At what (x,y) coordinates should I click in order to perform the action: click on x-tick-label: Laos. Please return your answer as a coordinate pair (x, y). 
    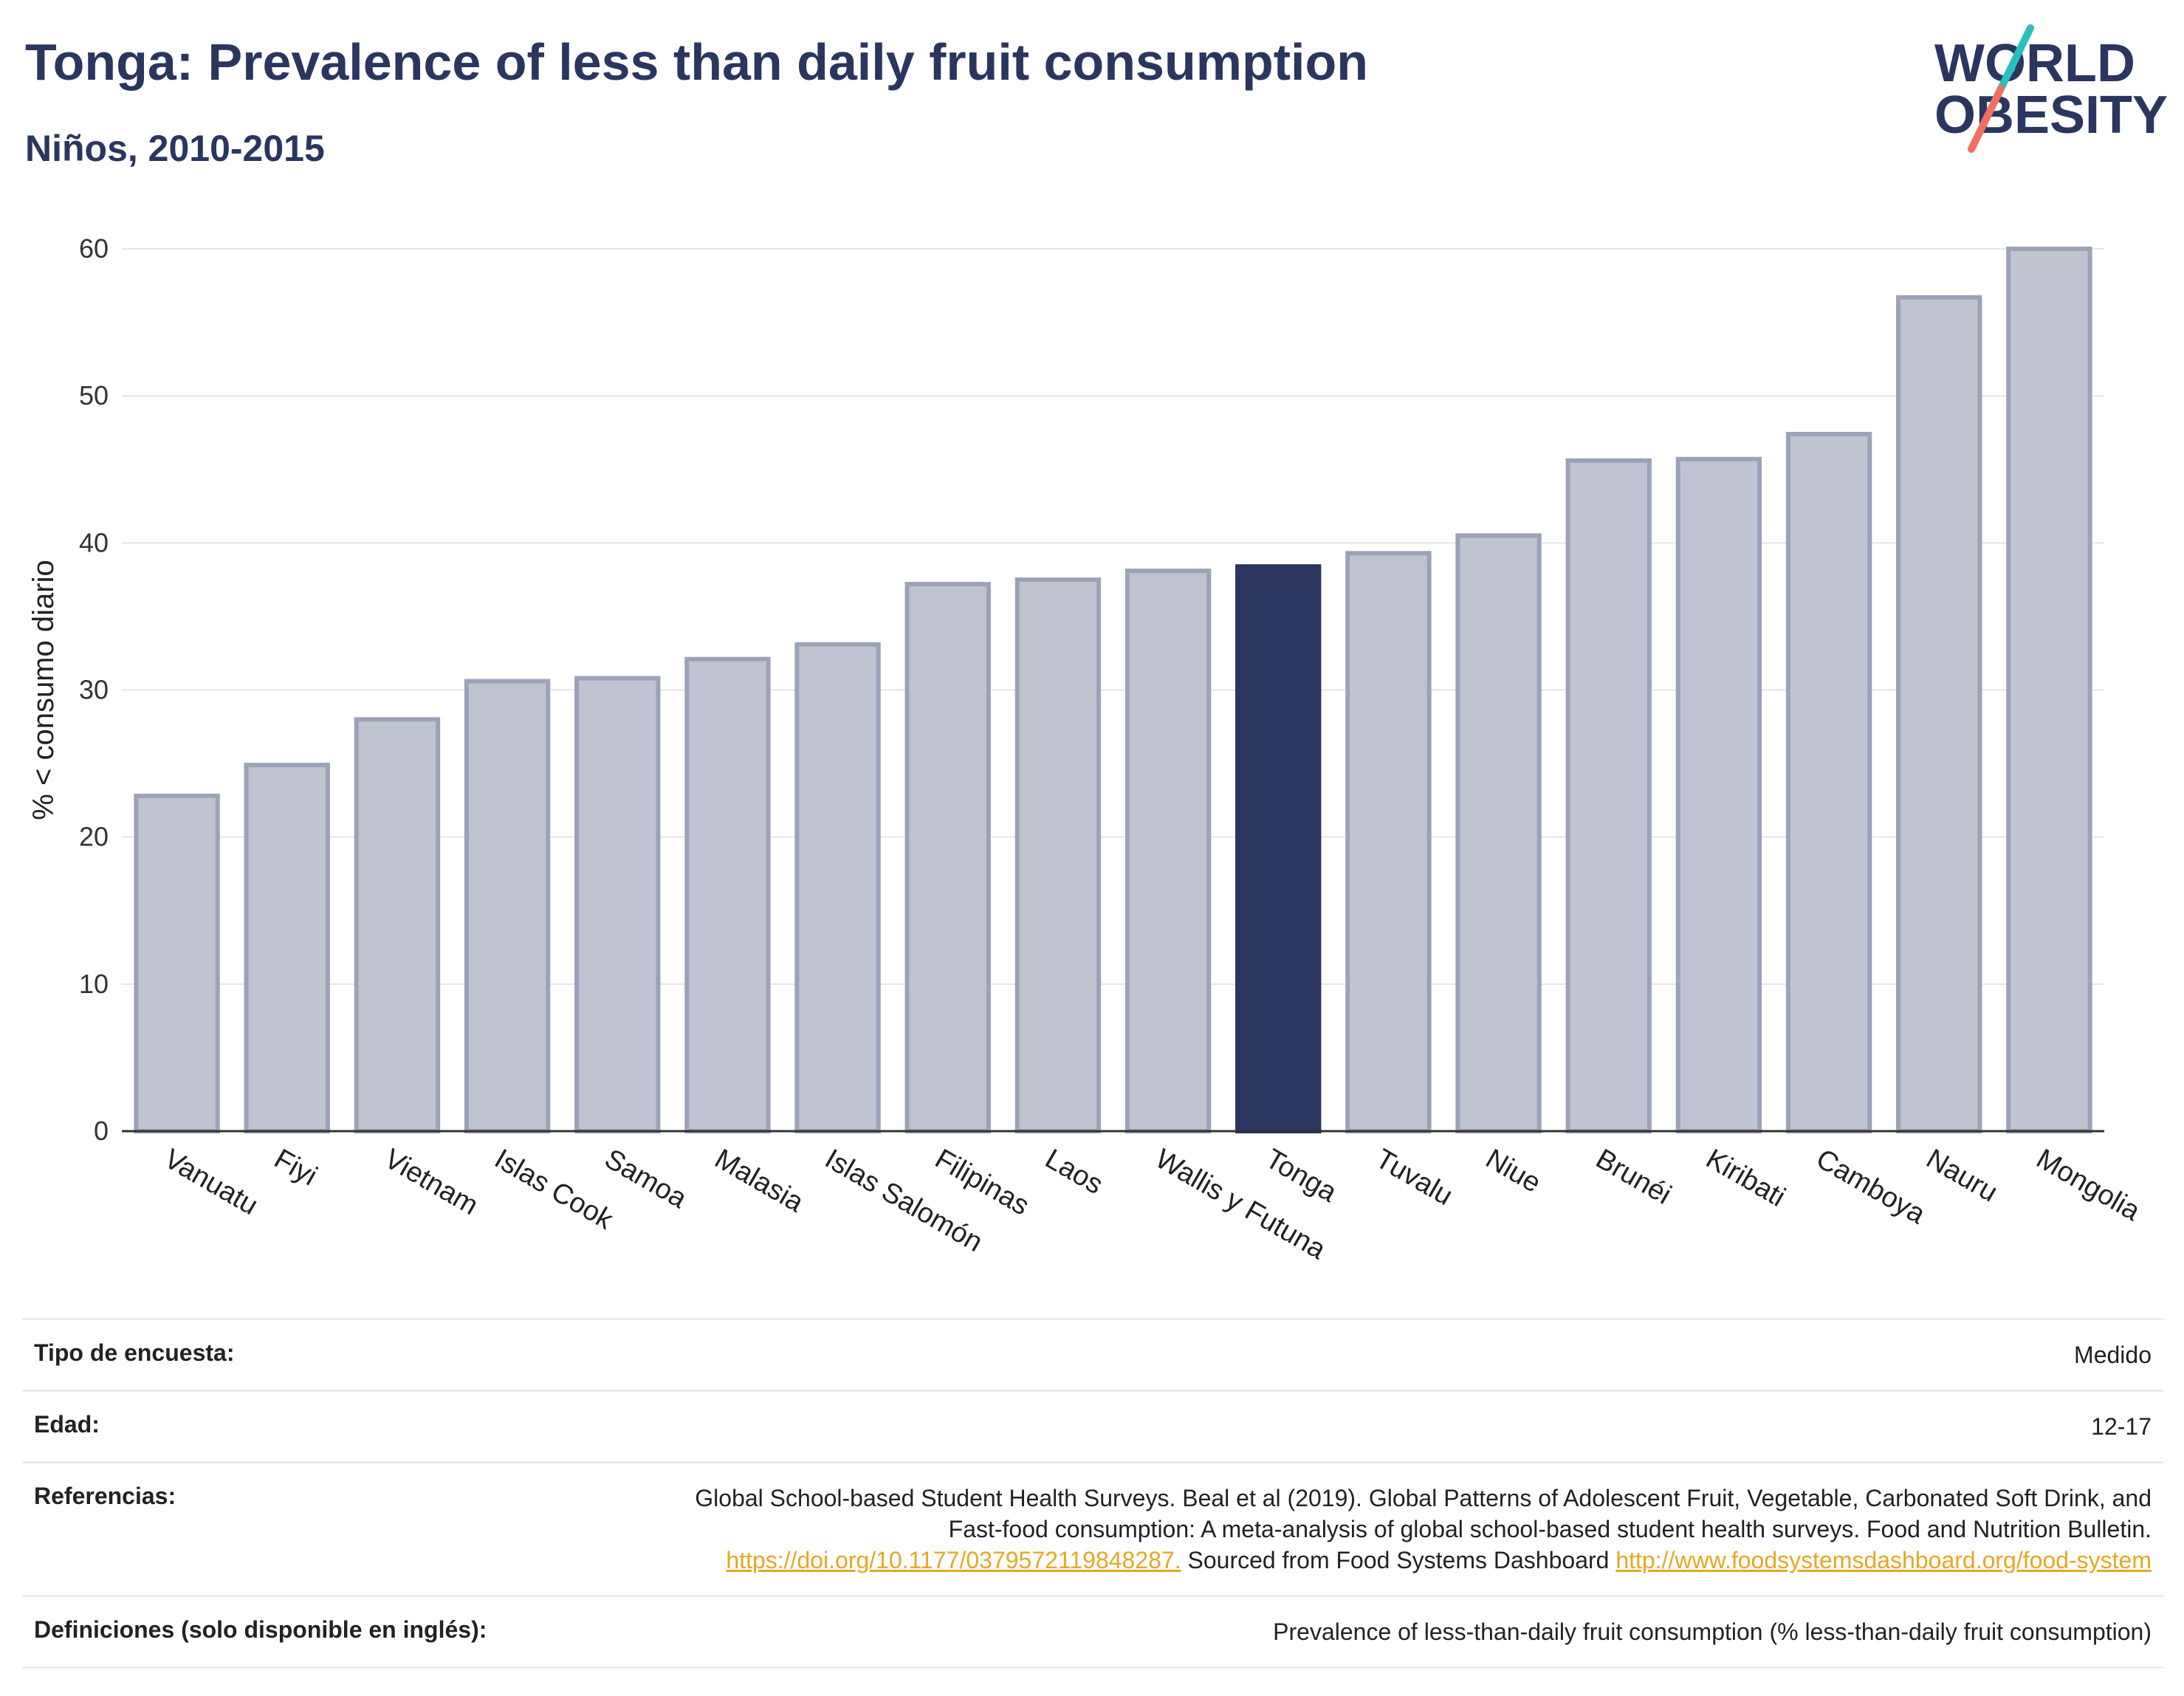
    Looking at the image, I should click on (1074, 1172).